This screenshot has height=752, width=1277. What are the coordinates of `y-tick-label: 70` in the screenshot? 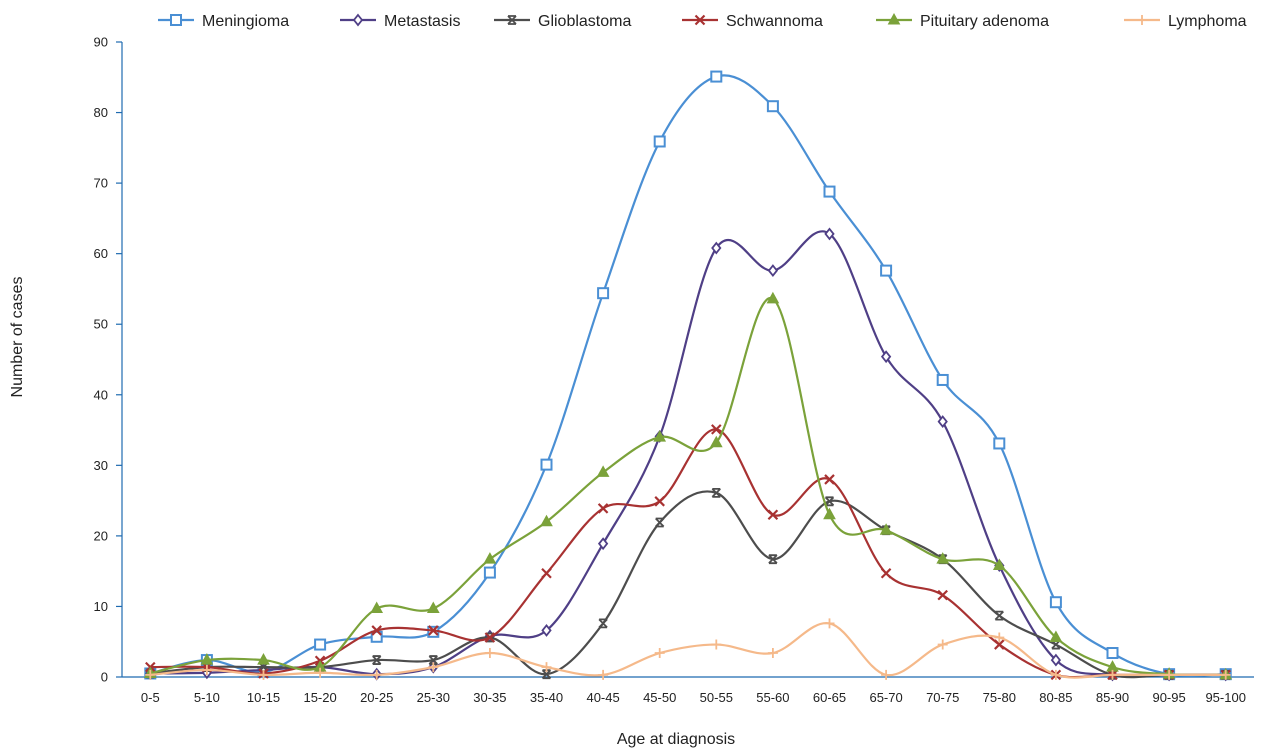 It's located at (101, 183).